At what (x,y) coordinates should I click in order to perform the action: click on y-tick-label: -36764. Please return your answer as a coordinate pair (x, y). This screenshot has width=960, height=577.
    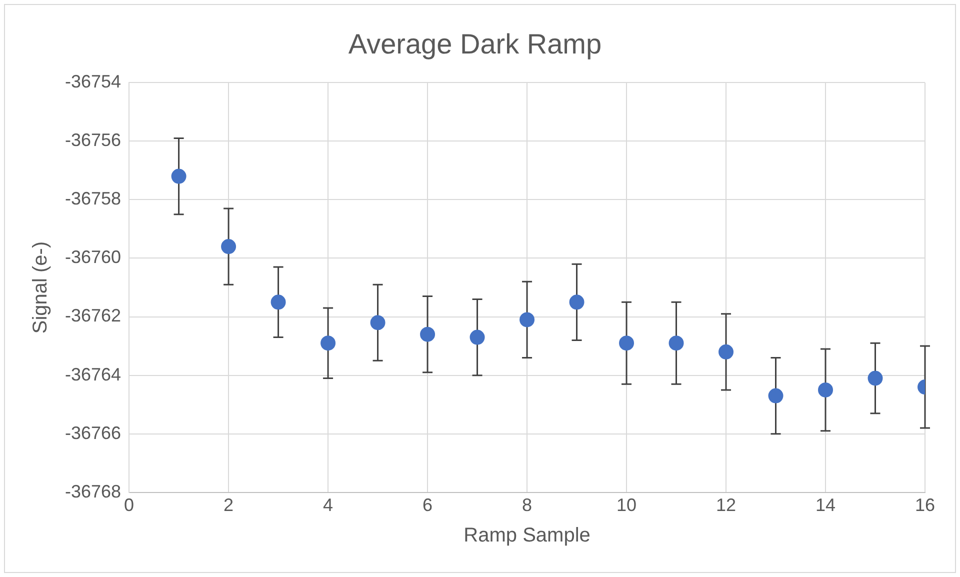
    Looking at the image, I should click on (93, 374).